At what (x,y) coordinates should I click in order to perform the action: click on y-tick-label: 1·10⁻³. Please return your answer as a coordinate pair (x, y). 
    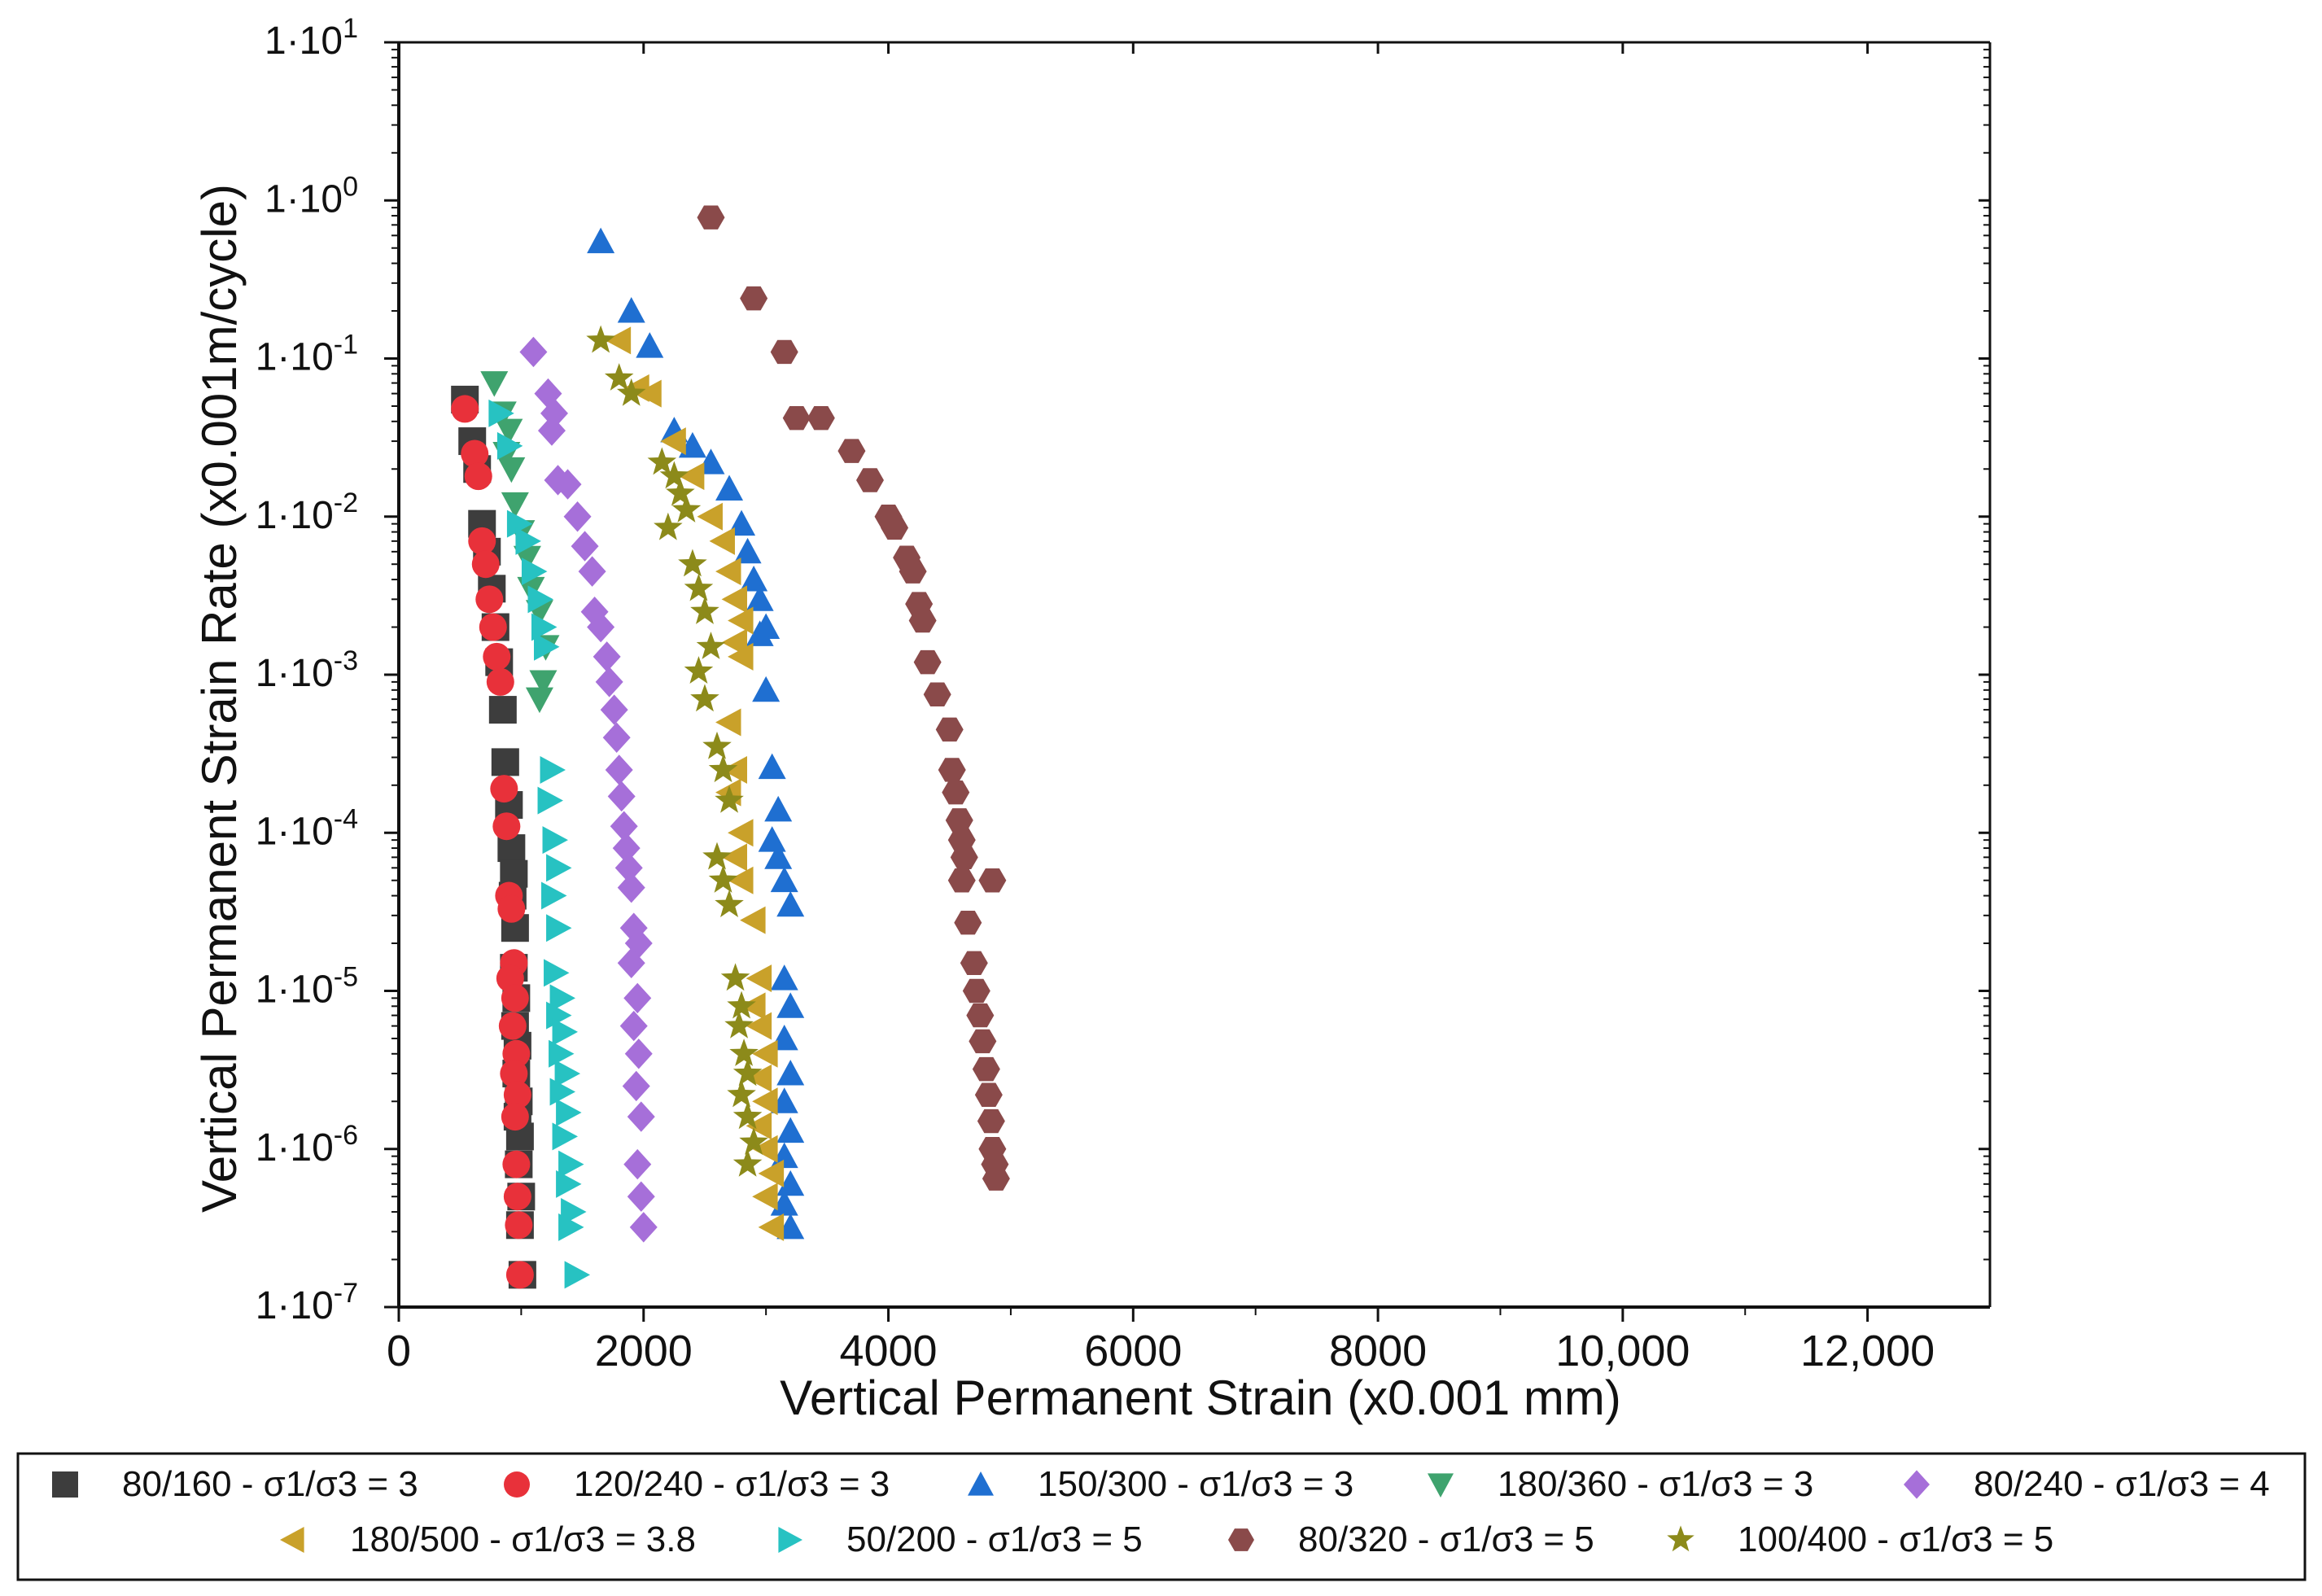
    Looking at the image, I should click on (307, 670).